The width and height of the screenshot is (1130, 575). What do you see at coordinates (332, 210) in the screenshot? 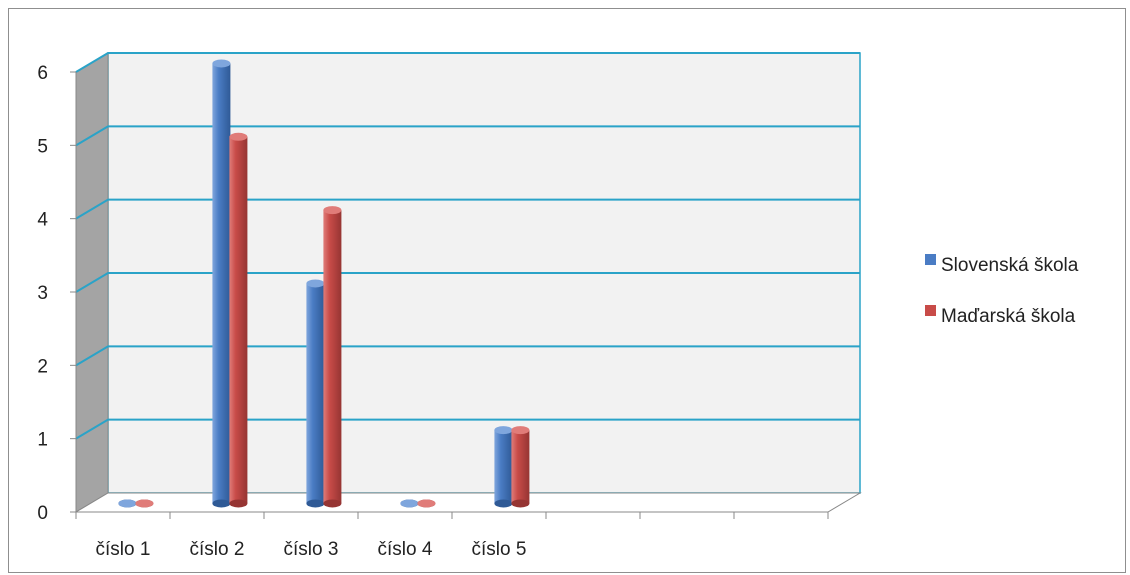
I see `bar-madarska-3-top` at bounding box center [332, 210].